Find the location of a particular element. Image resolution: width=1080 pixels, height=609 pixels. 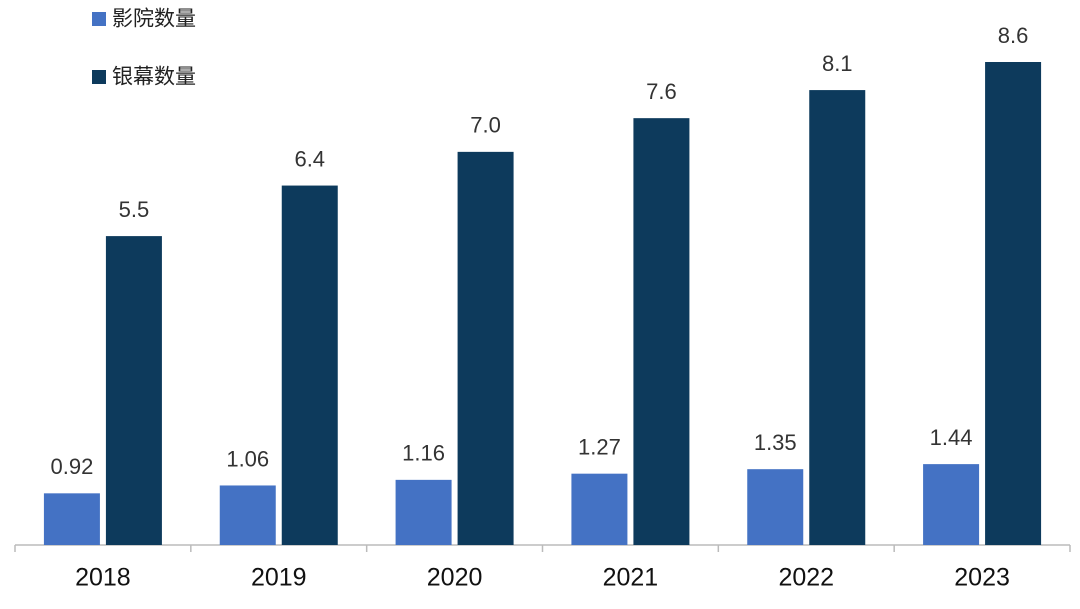

value-label: 7.6 is located at coordinates (661, 91).